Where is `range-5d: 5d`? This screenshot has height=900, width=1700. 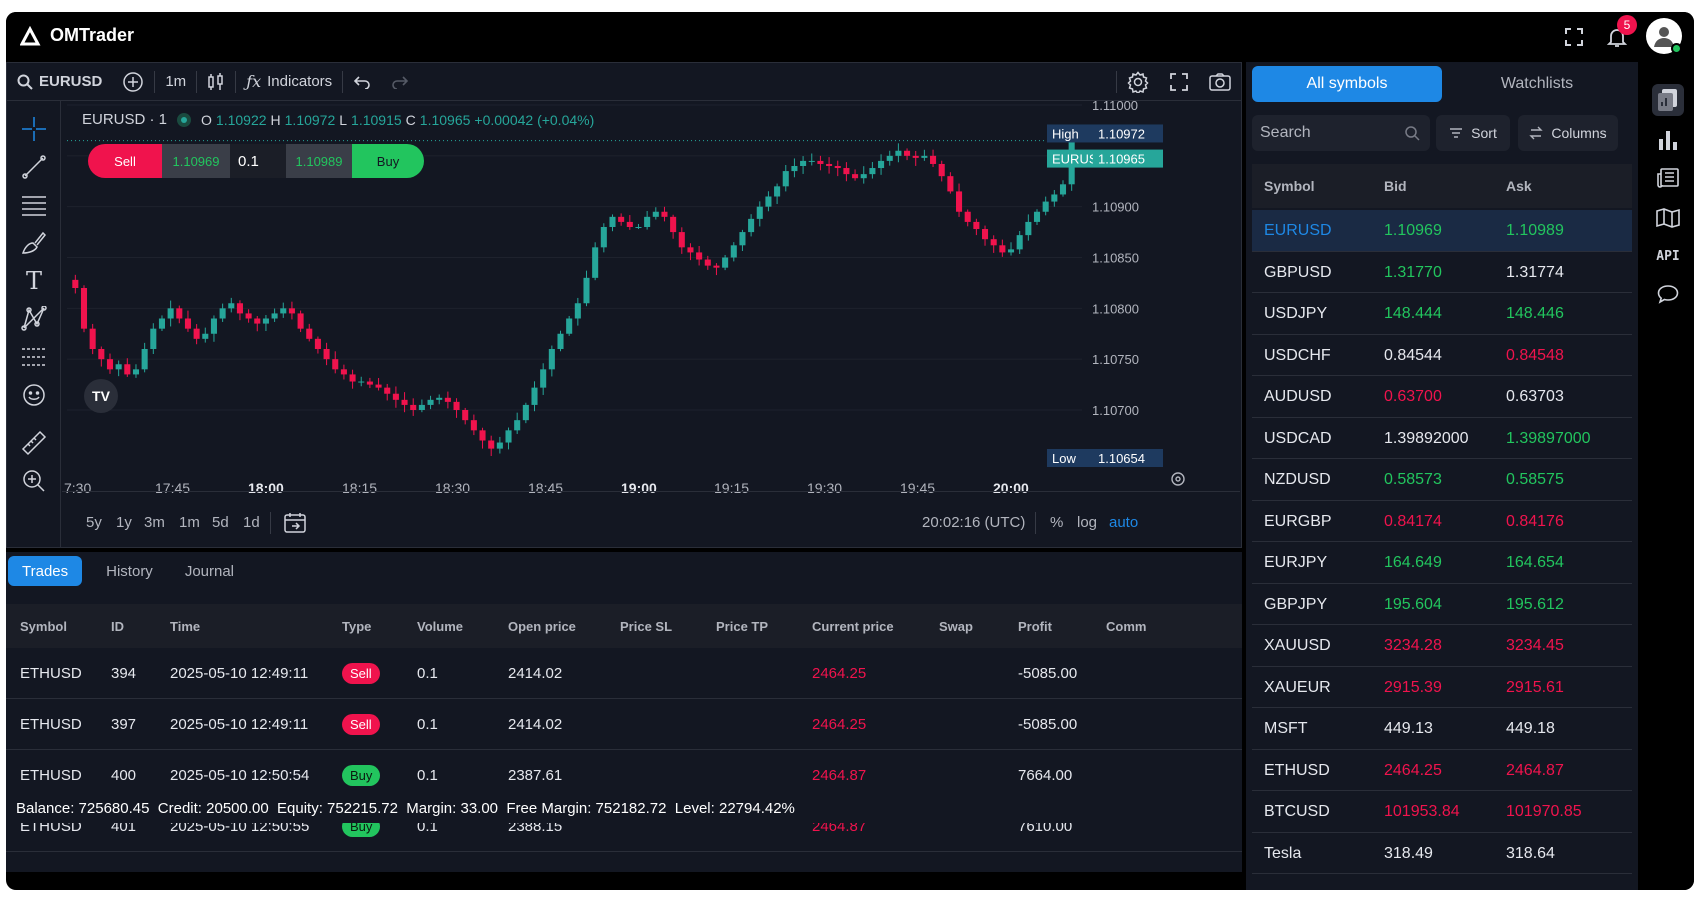
range-5d: 5d is located at coordinates (220, 522).